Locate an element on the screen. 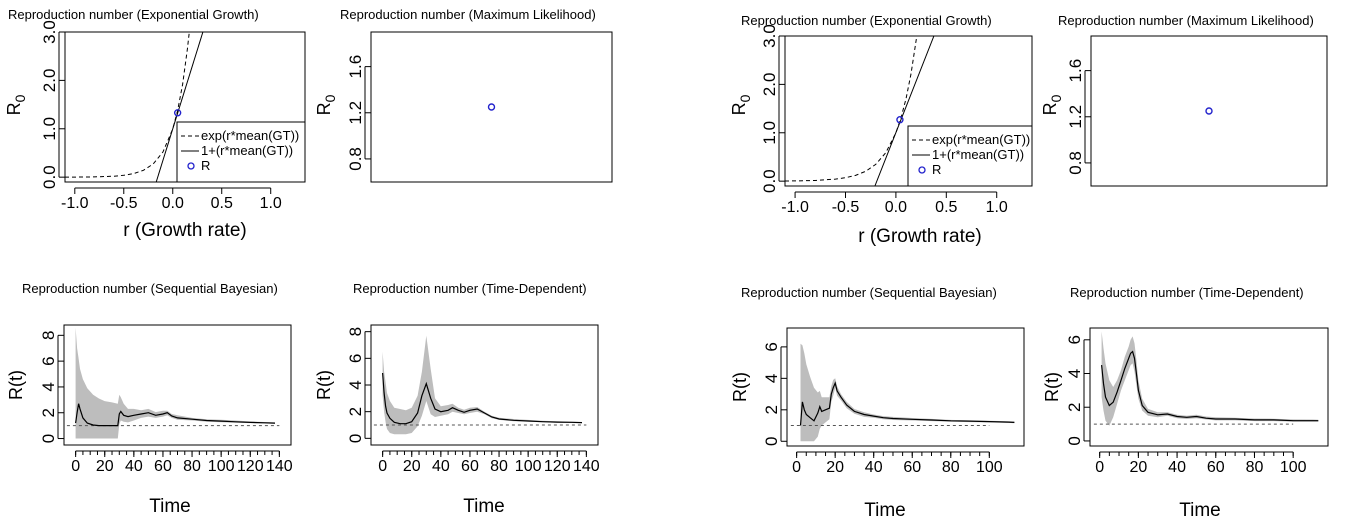 This screenshot has width=1359, height=522. x-tick-label: 140 is located at coordinates (586, 466).